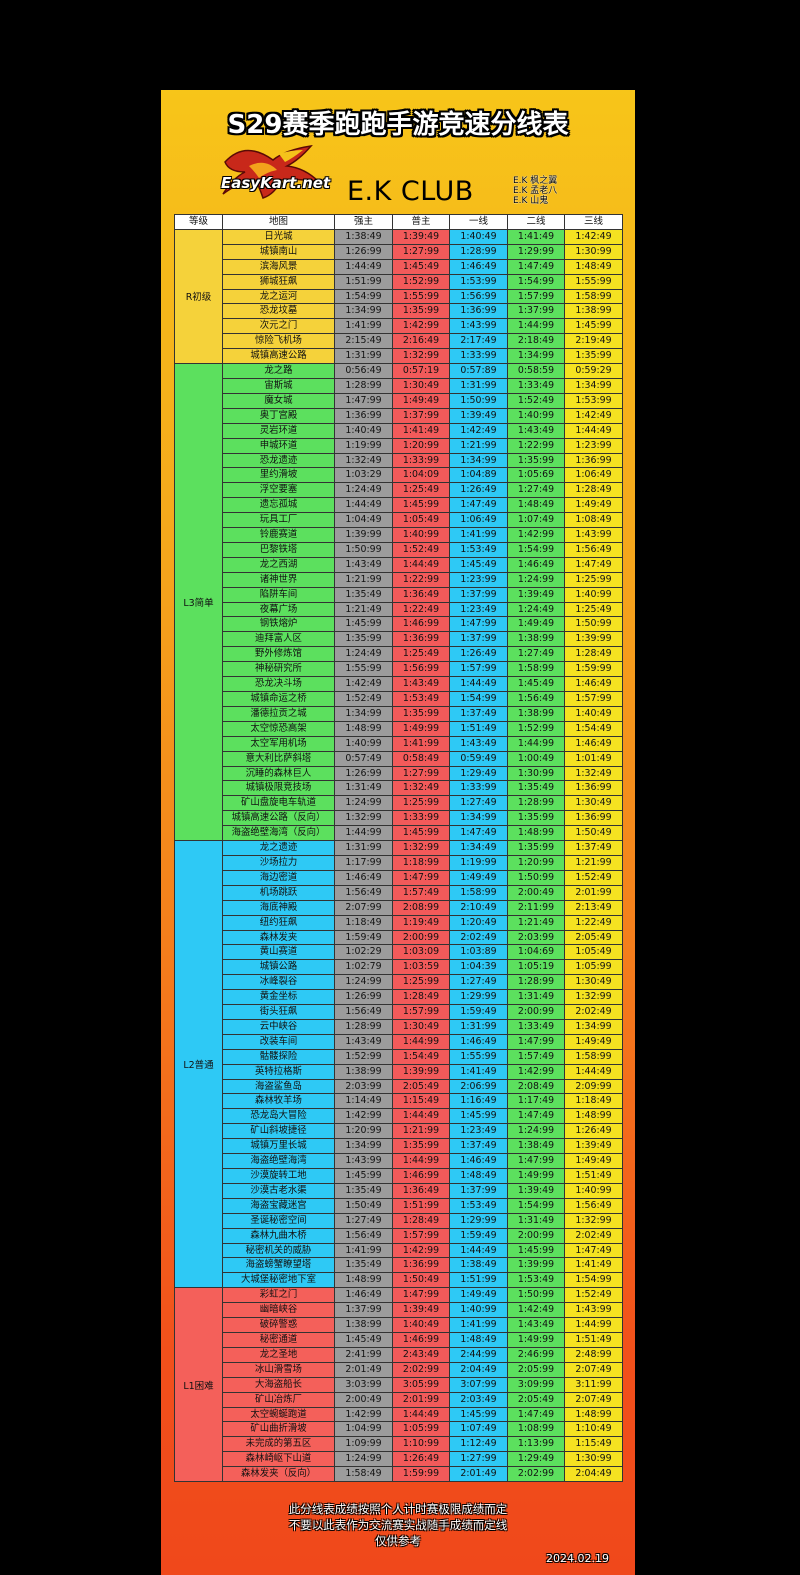 The image size is (800, 1575). I want to click on time-cell: 1:04:99, so click(363, 1429).